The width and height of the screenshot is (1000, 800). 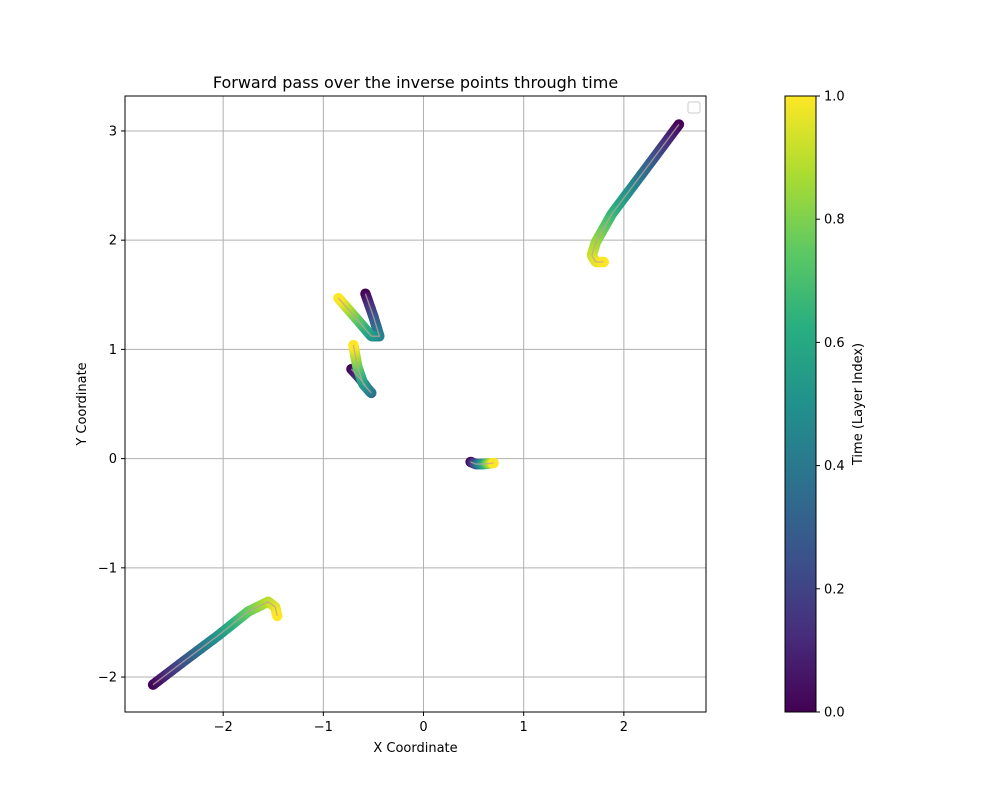 What do you see at coordinates (323, 727) in the screenshot?
I see `x-tick-label: −1` at bounding box center [323, 727].